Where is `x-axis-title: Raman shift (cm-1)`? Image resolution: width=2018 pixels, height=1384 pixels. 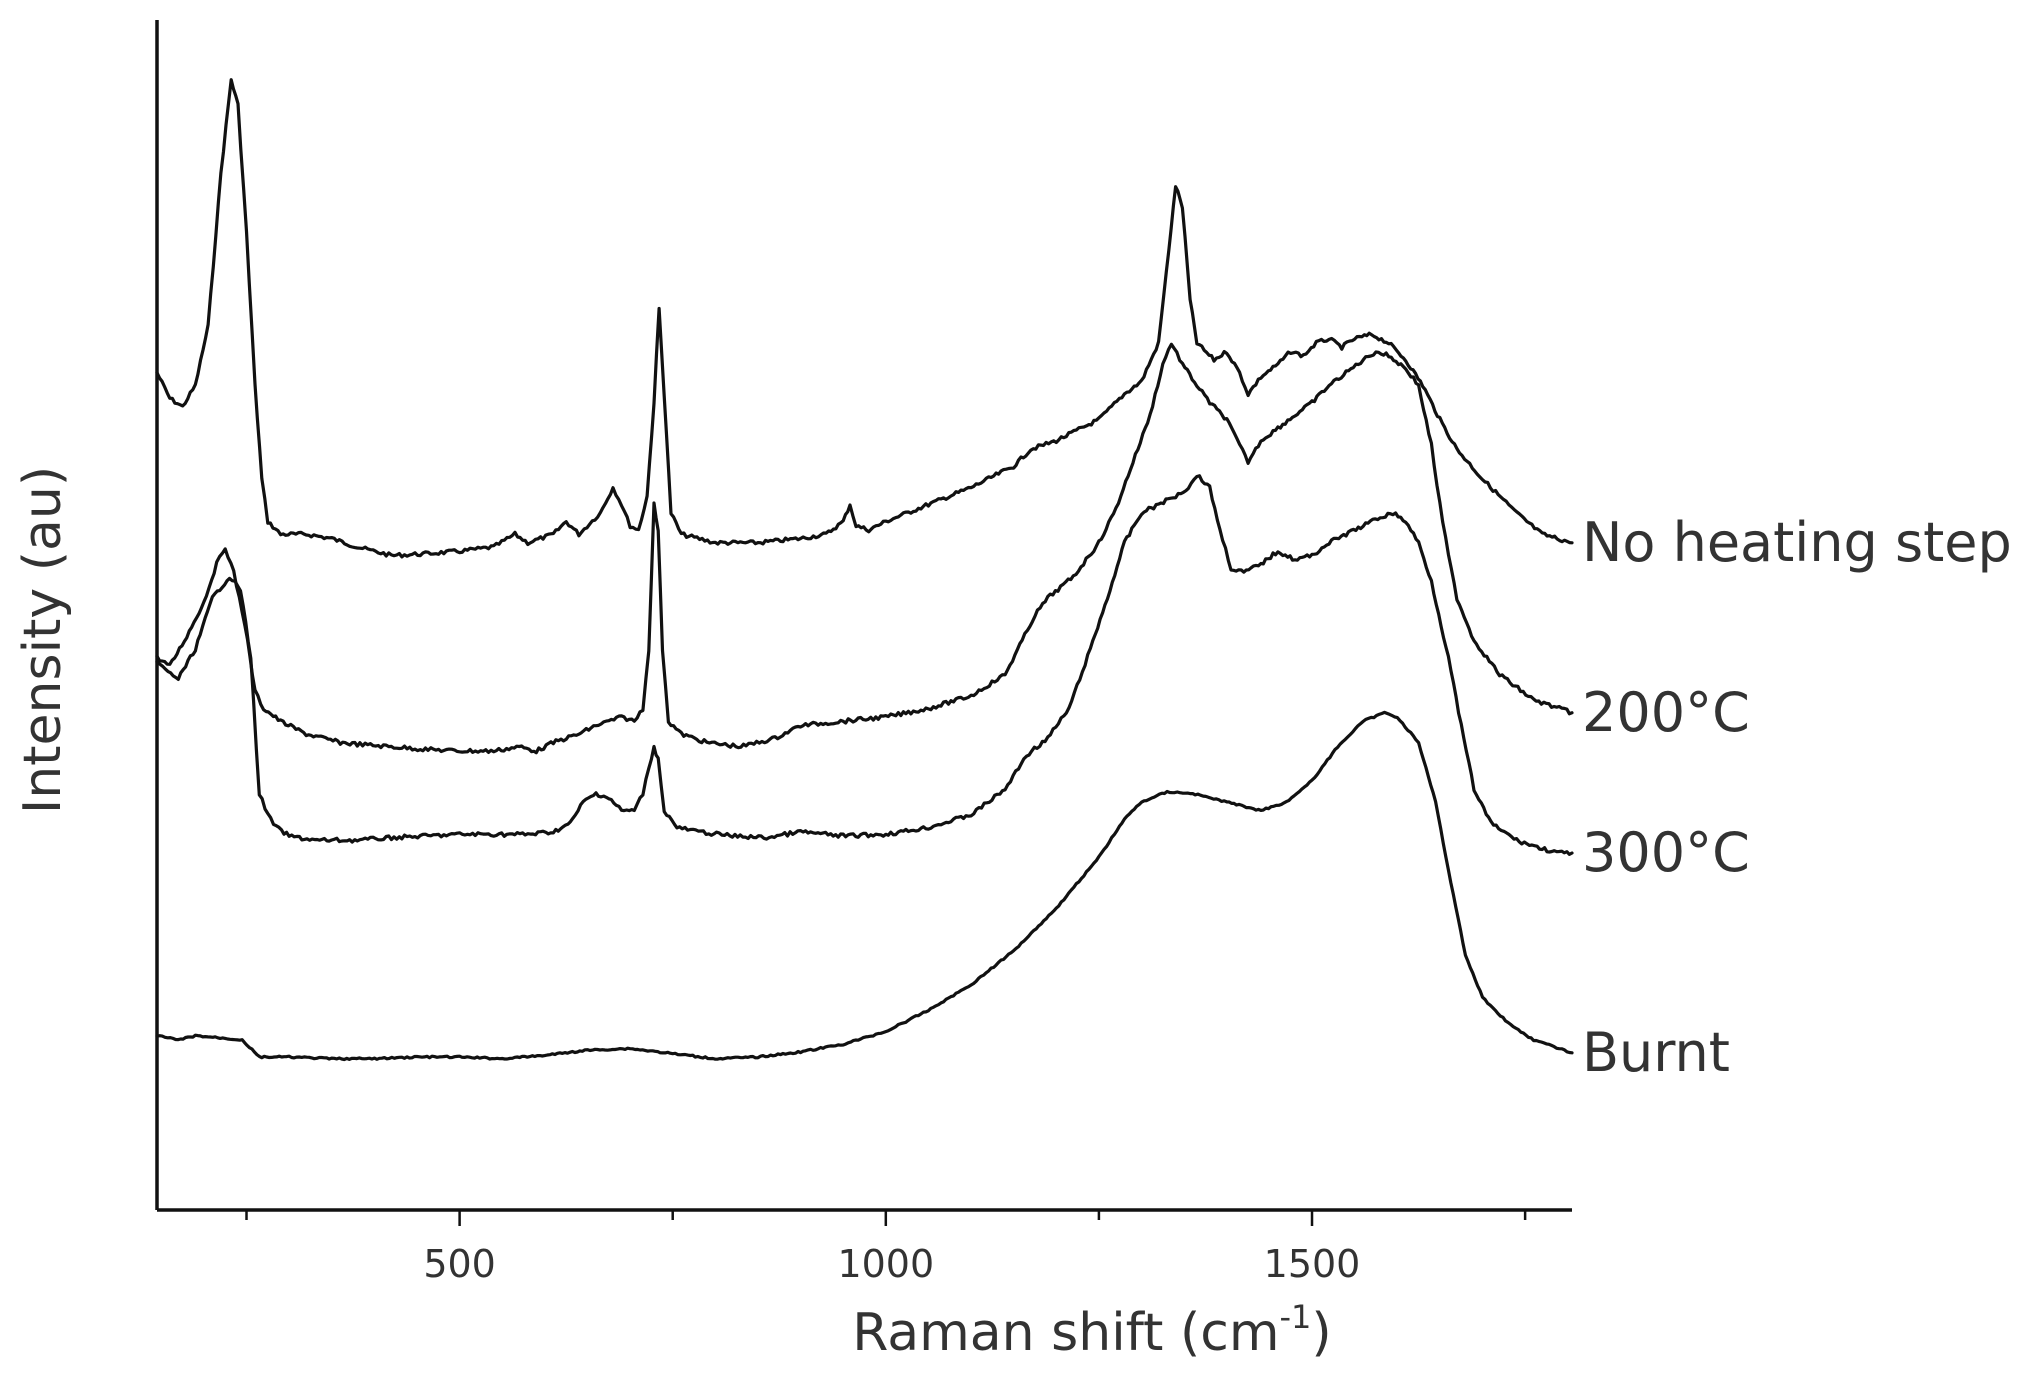
x-axis-title: Raman shift (cm-1) is located at coordinates (1091, 1330).